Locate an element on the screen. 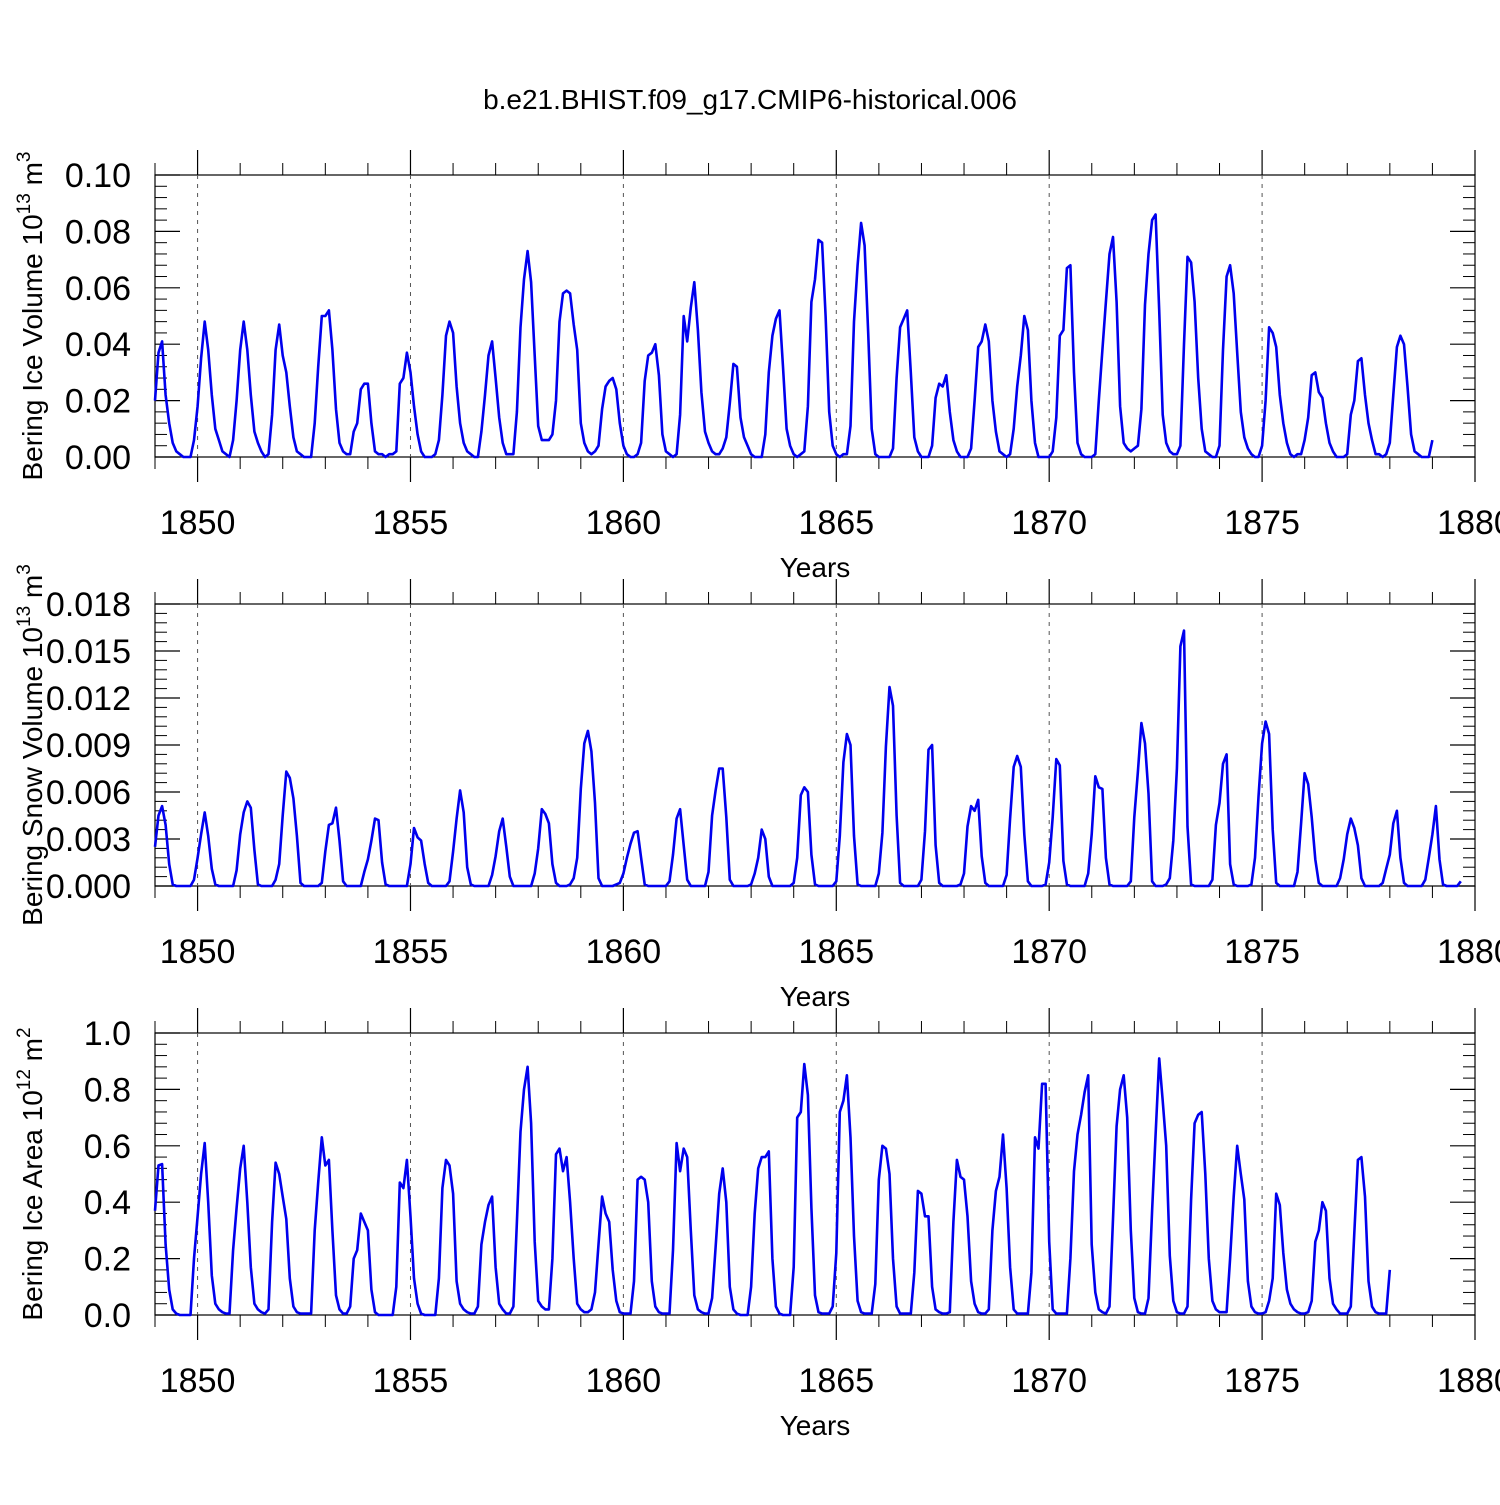  y-axis-label: Bering Ice Volume 1013 m3 is located at coordinates (31, 316).